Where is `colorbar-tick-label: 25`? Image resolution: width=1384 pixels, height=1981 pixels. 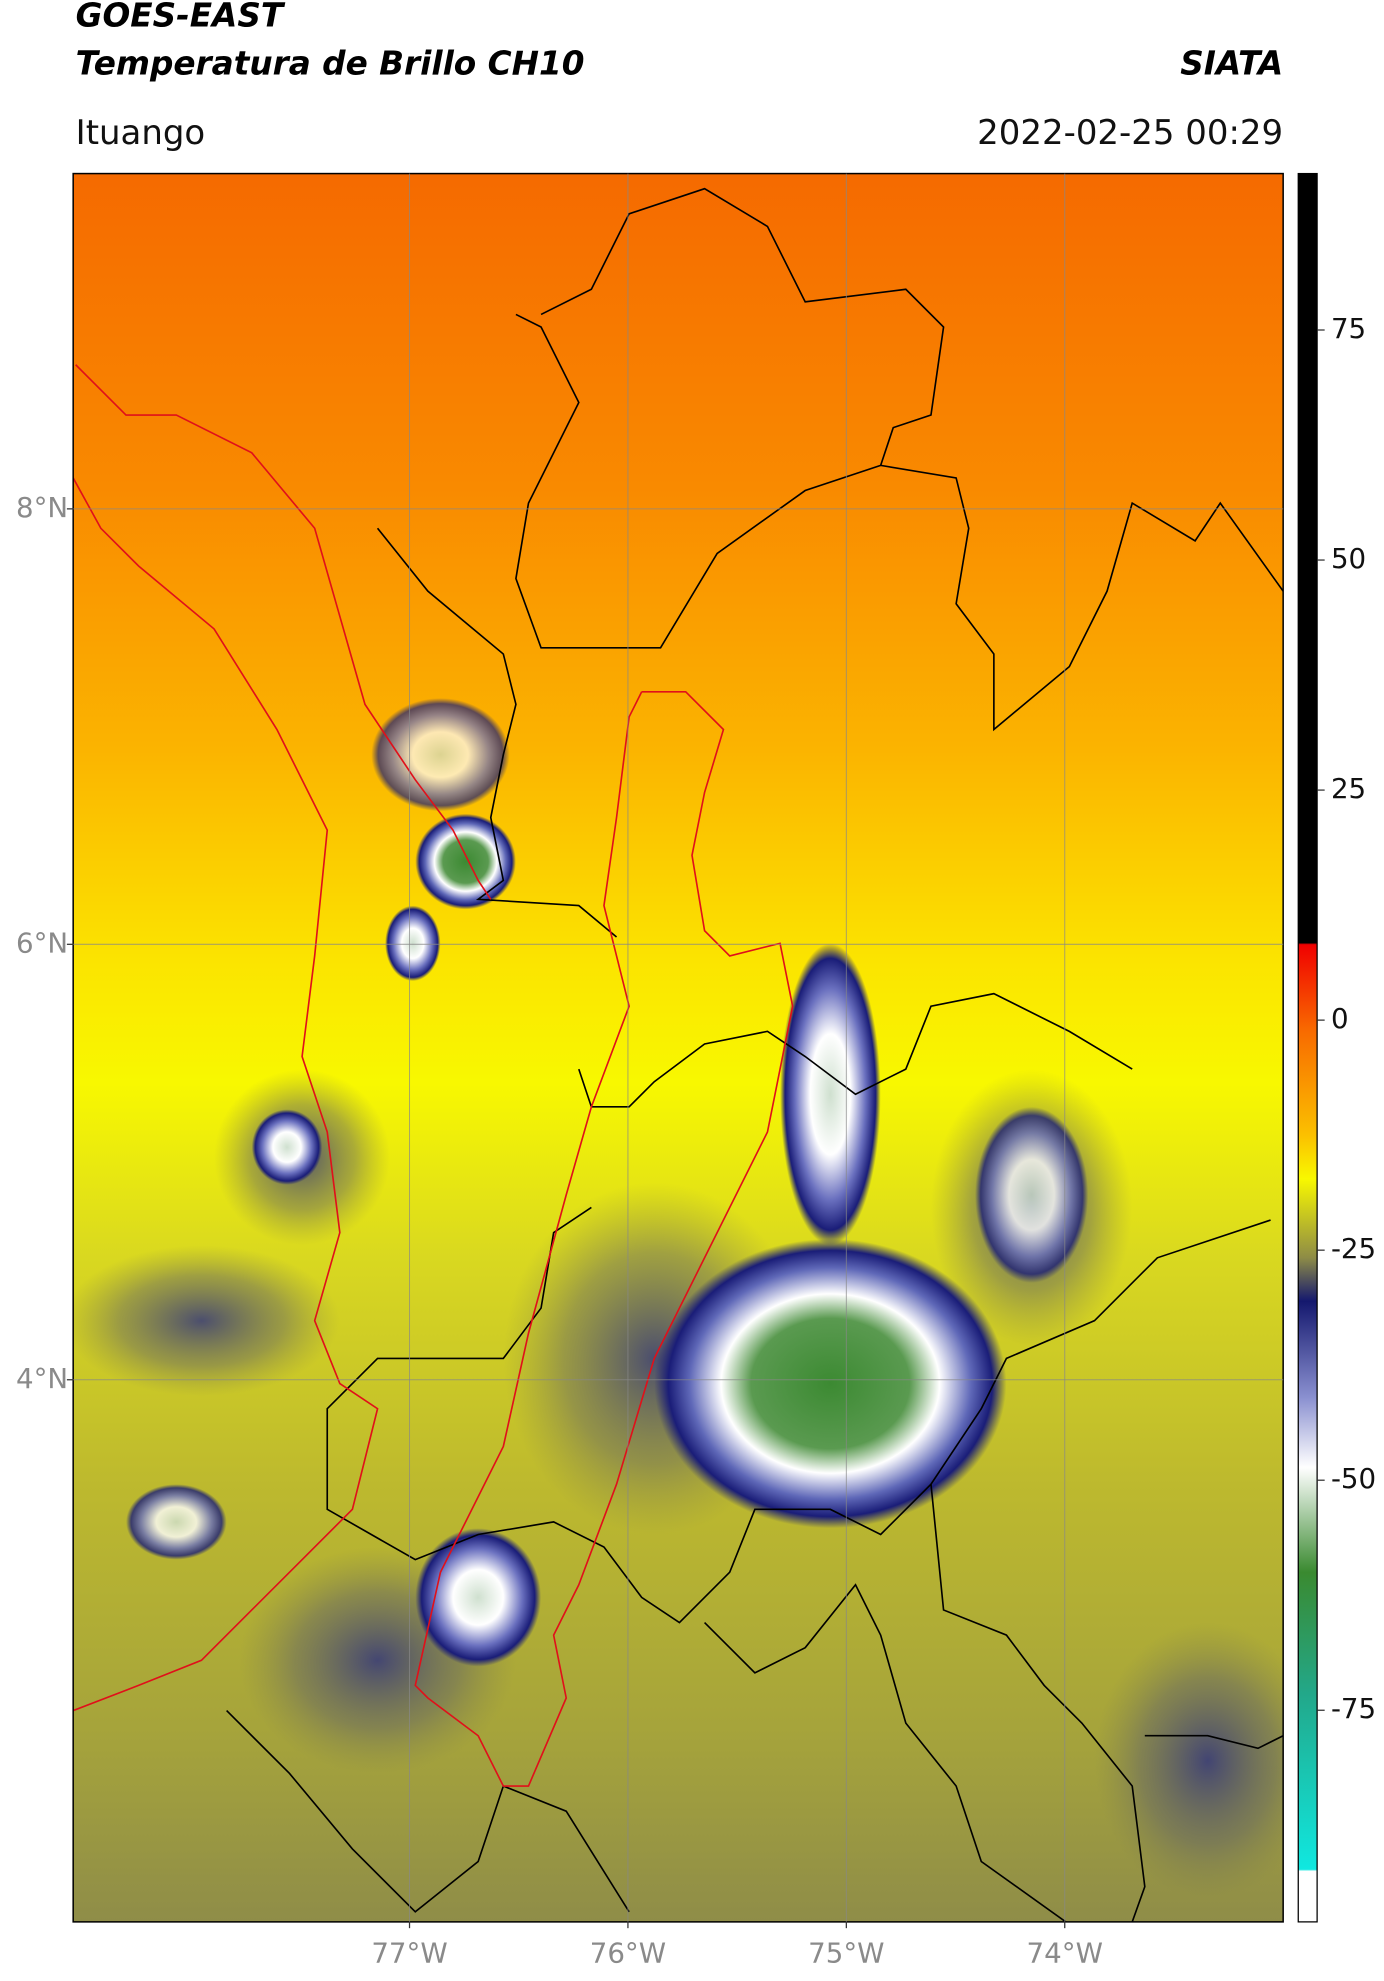
colorbar-tick-label: 25 is located at coordinates (1348, 788).